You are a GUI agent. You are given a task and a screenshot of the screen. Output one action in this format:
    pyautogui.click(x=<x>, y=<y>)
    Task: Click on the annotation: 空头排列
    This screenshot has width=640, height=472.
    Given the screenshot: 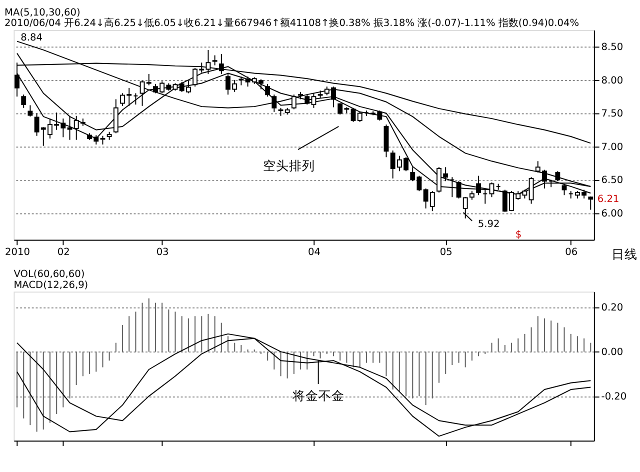 What is the action you would take?
    pyautogui.click(x=289, y=166)
    